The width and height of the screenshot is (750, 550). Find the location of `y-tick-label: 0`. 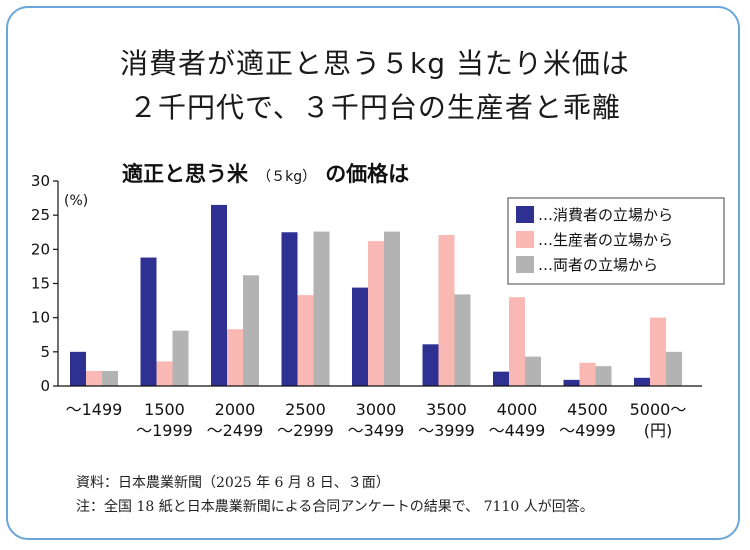

y-tick-label: 0 is located at coordinates (45, 386).